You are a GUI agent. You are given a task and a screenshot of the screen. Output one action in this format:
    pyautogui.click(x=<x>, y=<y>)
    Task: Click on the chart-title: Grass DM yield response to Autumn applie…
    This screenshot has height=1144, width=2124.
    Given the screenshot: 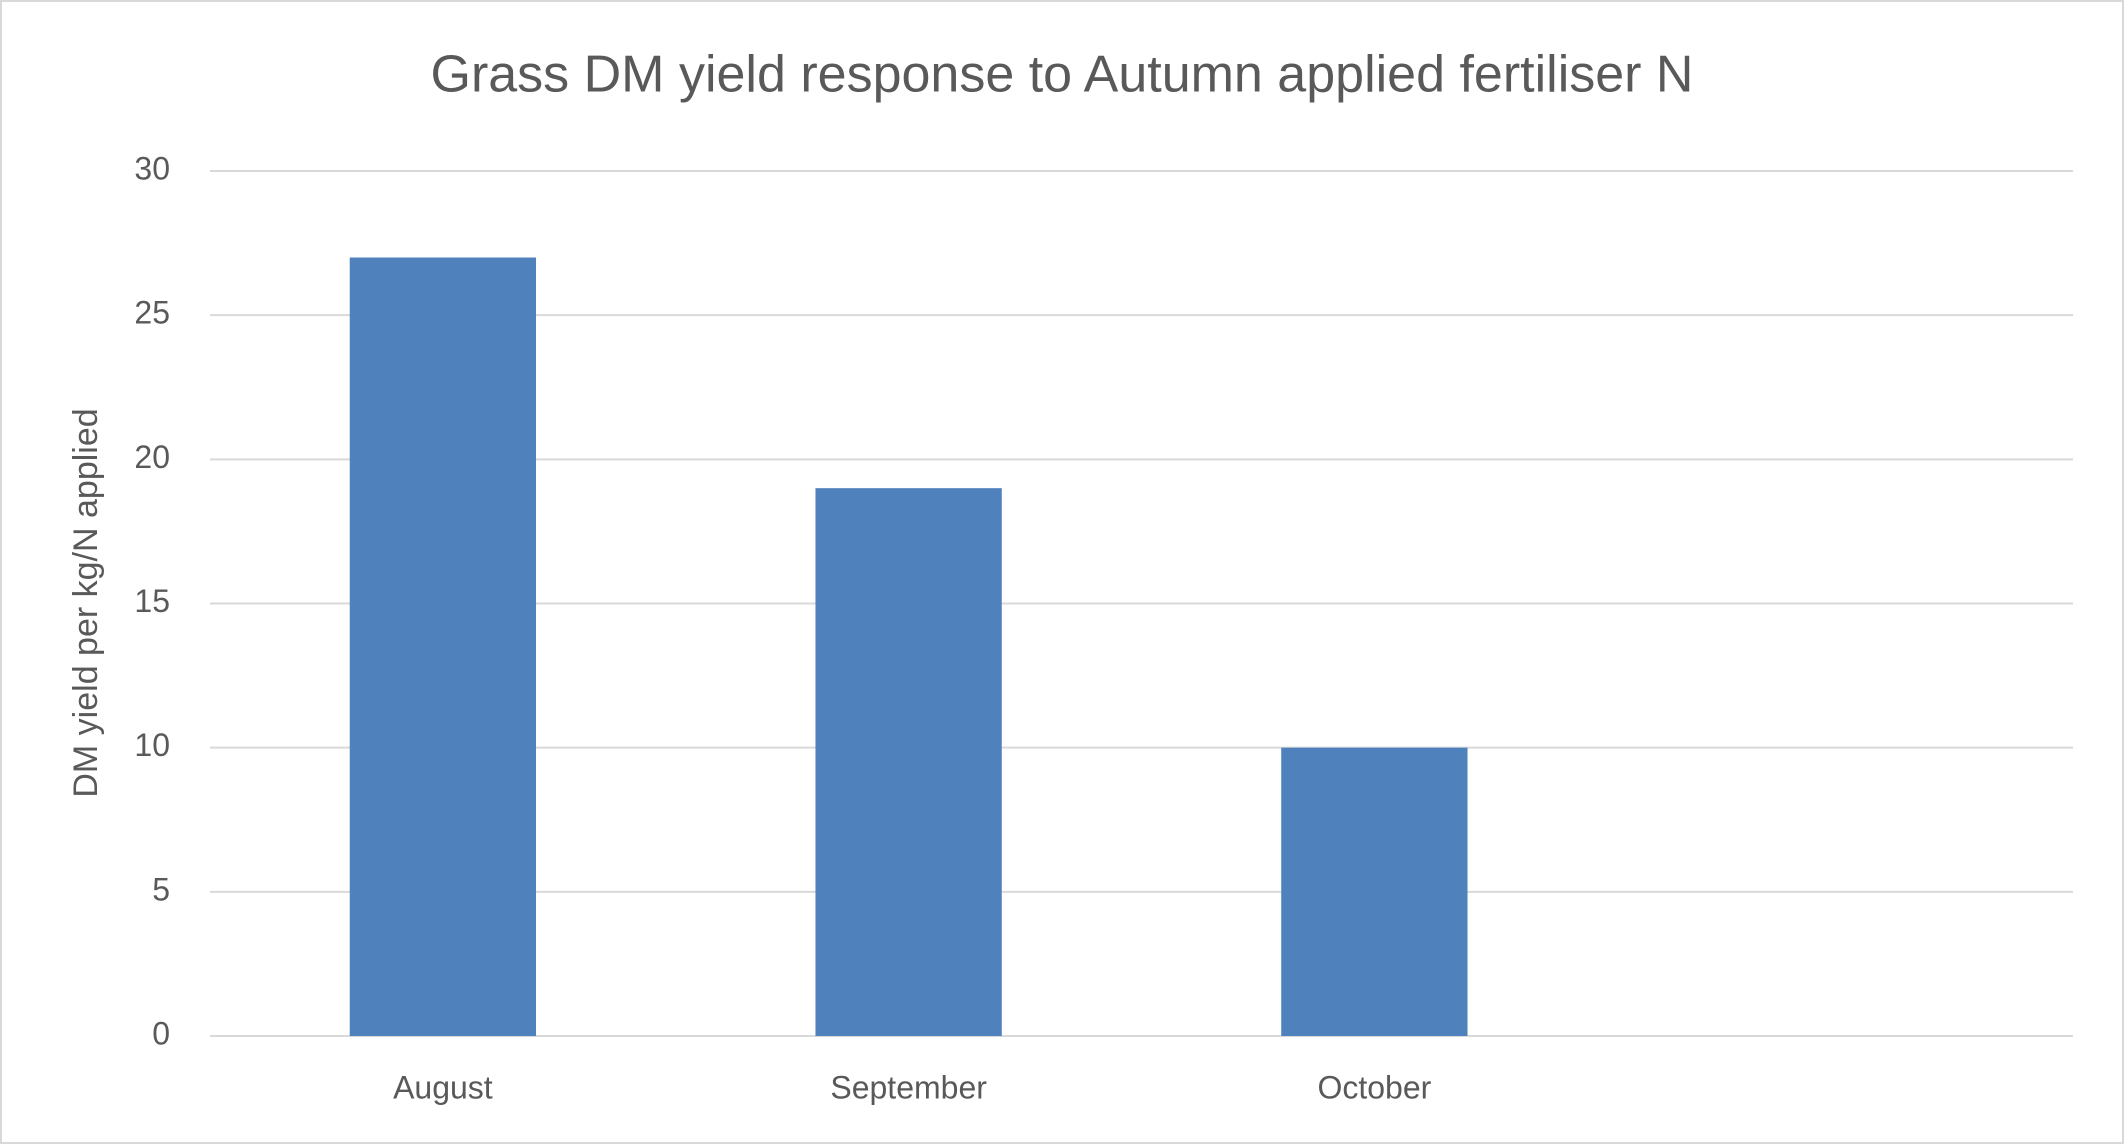 What is the action you would take?
    pyautogui.click(x=1062, y=75)
    